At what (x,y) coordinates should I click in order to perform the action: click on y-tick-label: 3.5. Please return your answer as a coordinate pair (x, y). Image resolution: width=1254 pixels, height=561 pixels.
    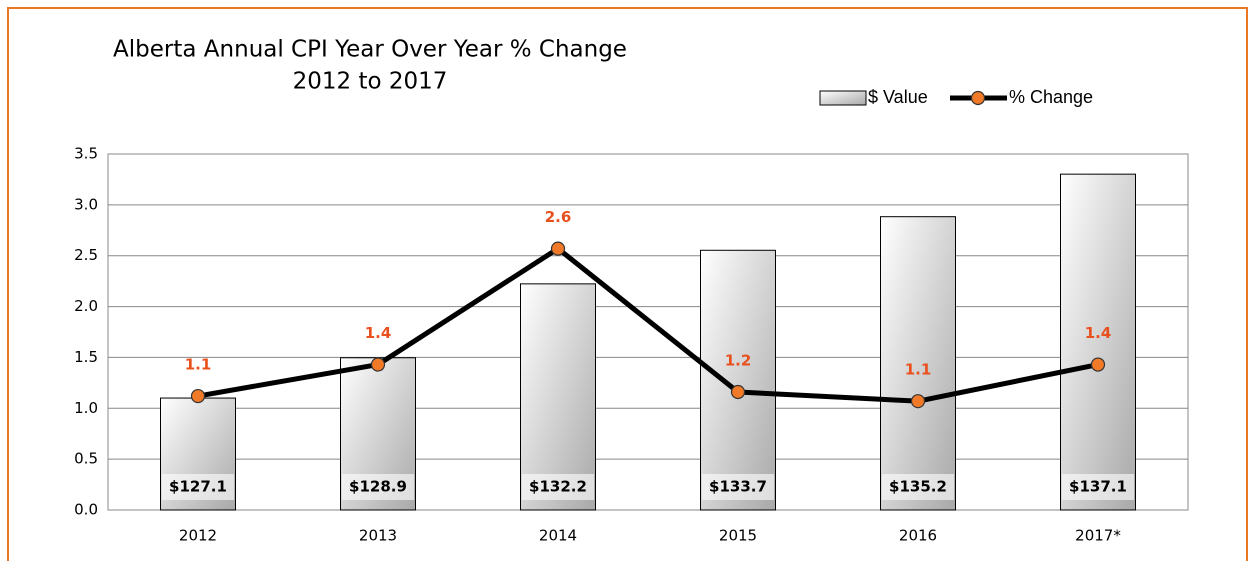
    Looking at the image, I should click on (86, 154).